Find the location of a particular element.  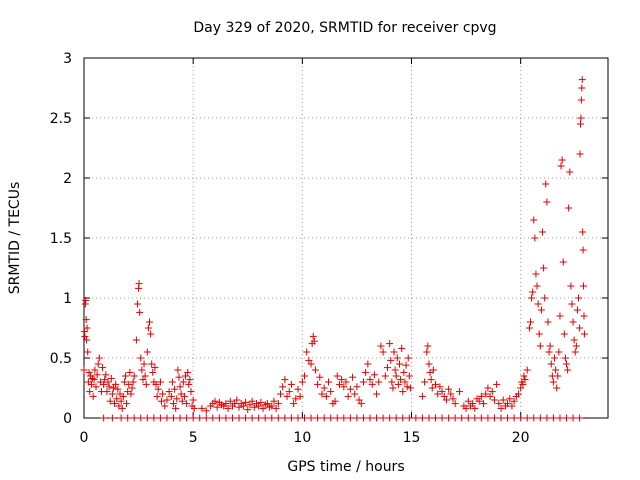

x-tick-label: 0 is located at coordinates (84, 438).